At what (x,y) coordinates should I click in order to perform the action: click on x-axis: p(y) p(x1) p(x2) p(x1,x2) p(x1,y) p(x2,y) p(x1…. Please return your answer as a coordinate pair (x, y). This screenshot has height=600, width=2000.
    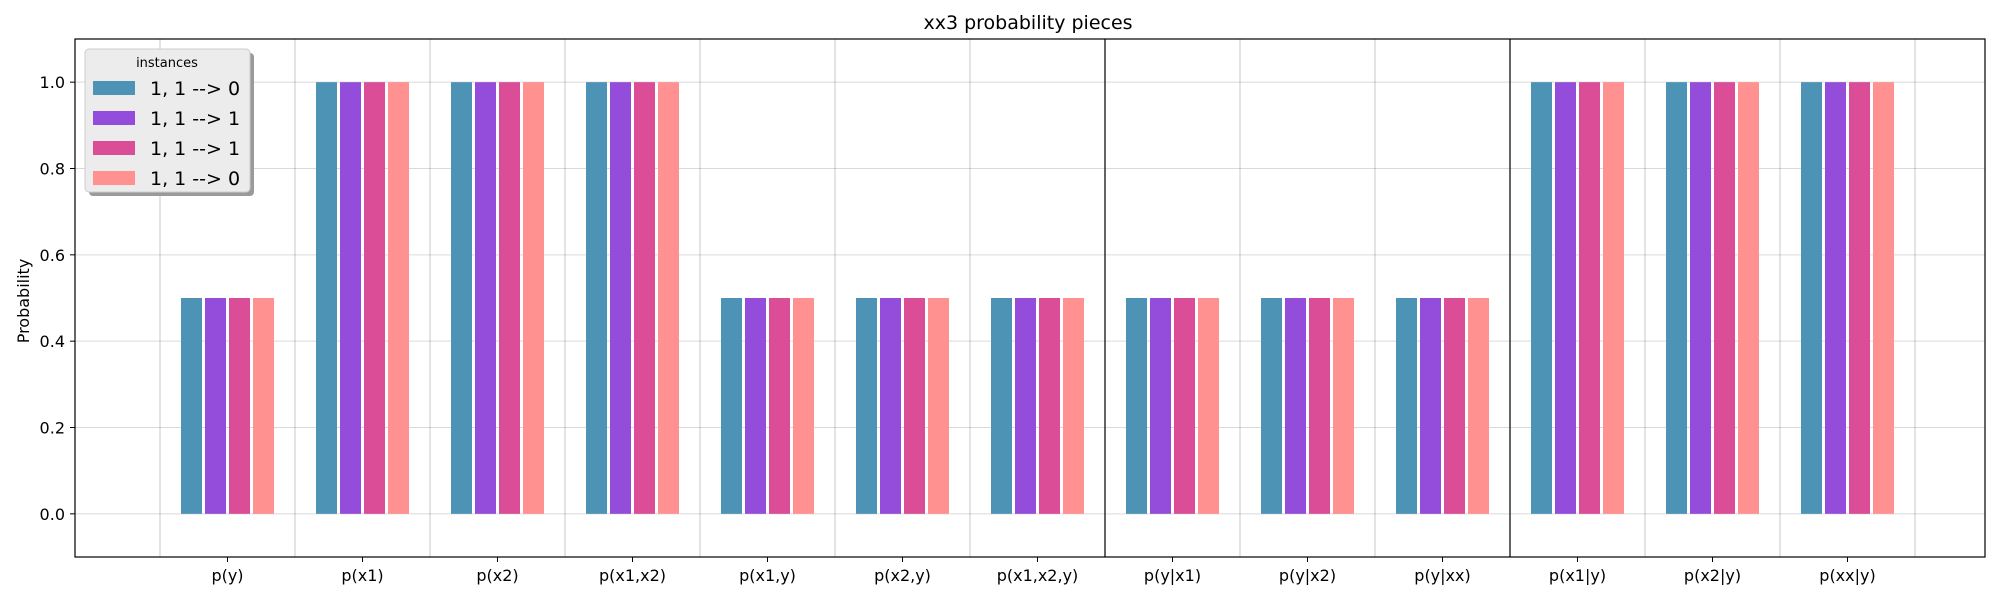
    Looking at the image, I should click on (1043, 571).